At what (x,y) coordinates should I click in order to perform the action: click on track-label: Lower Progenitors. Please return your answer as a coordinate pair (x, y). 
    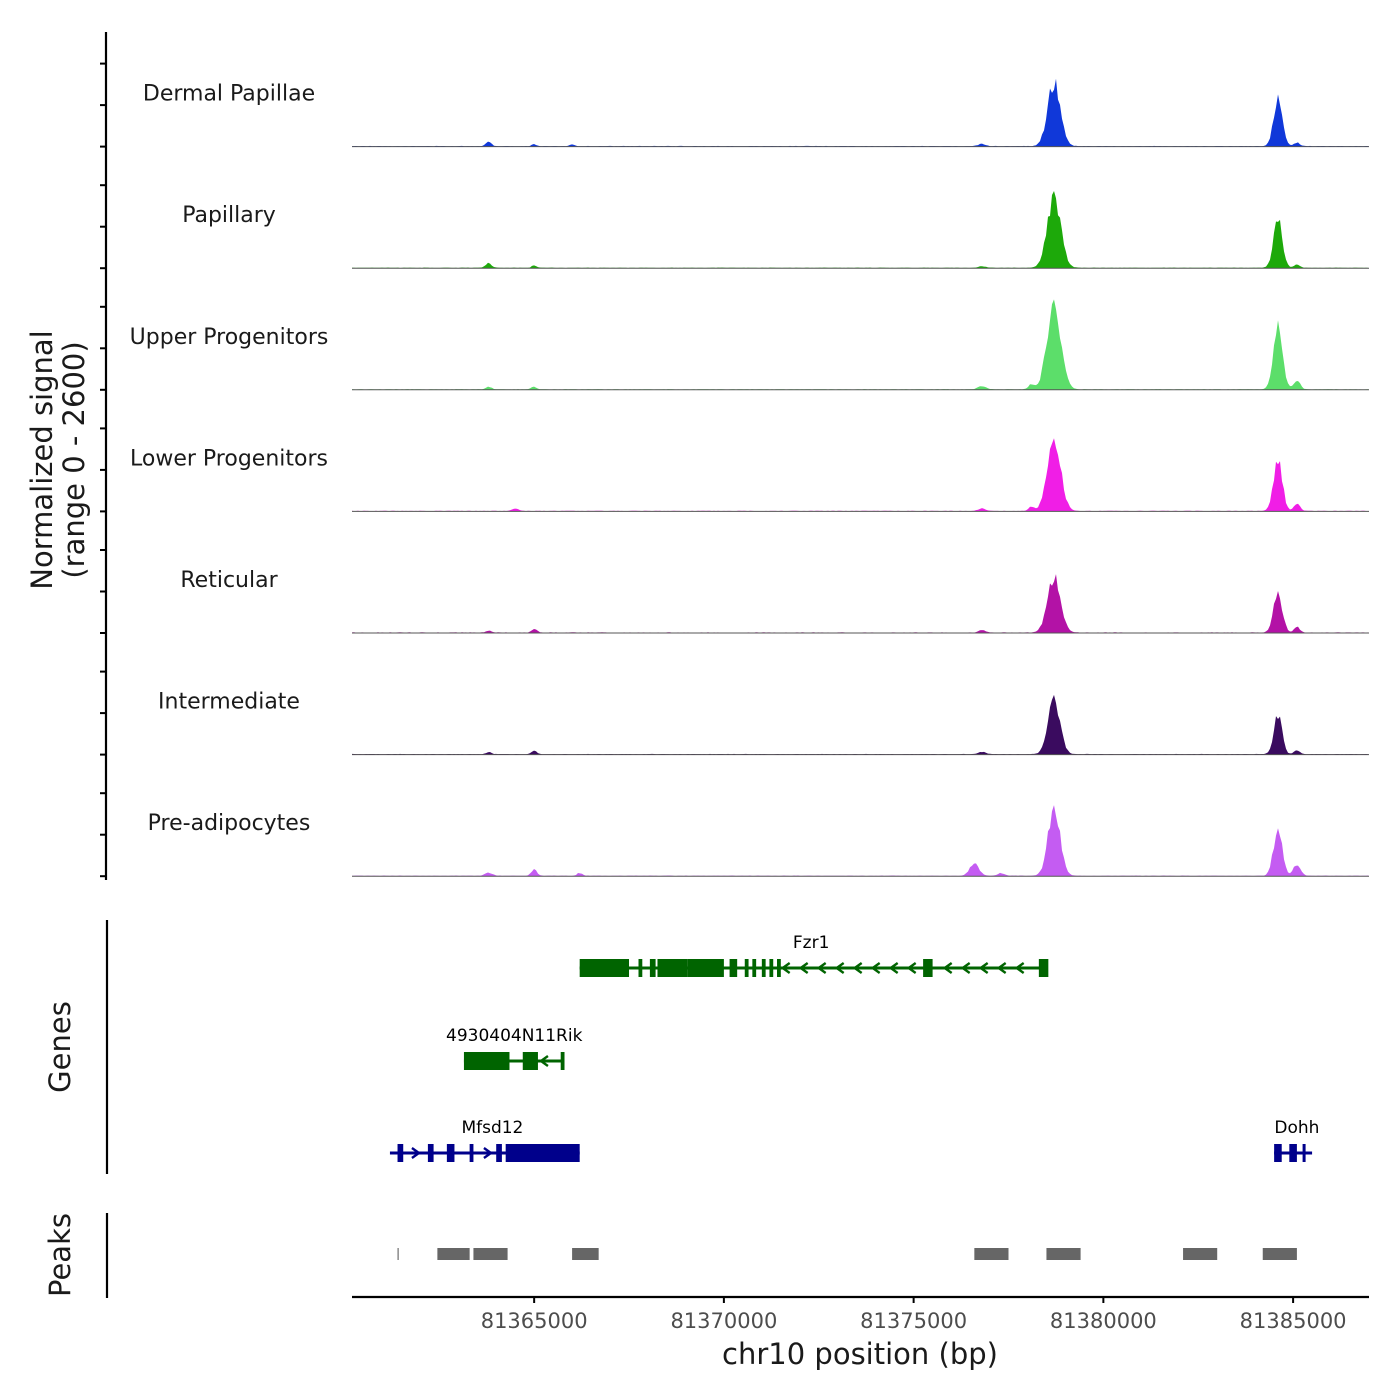
    Looking at the image, I should click on (229, 458).